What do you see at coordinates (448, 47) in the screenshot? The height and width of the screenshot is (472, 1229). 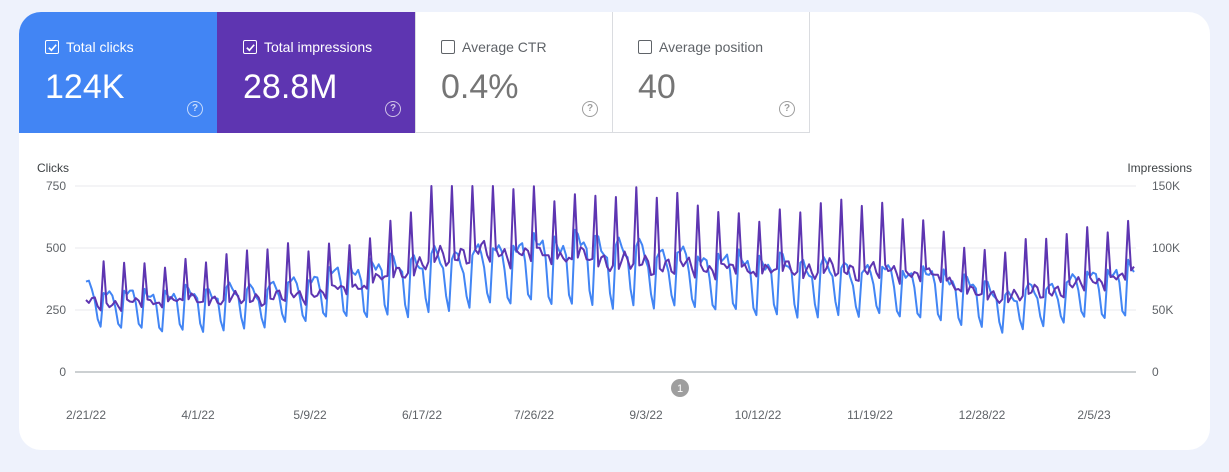 I see `average-ctr-checkbox` at bounding box center [448, 47].